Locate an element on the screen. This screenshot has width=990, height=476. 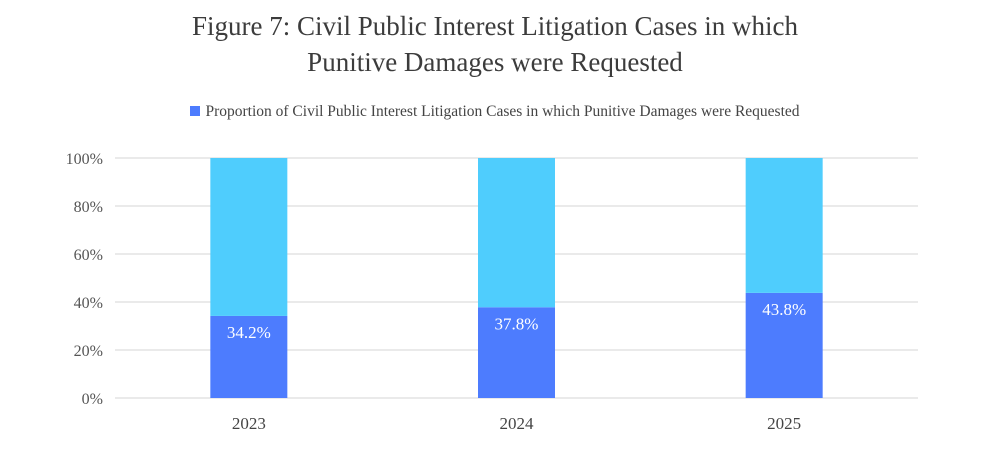
x-tick-label: 2023 is located at coordinates (249, 423).